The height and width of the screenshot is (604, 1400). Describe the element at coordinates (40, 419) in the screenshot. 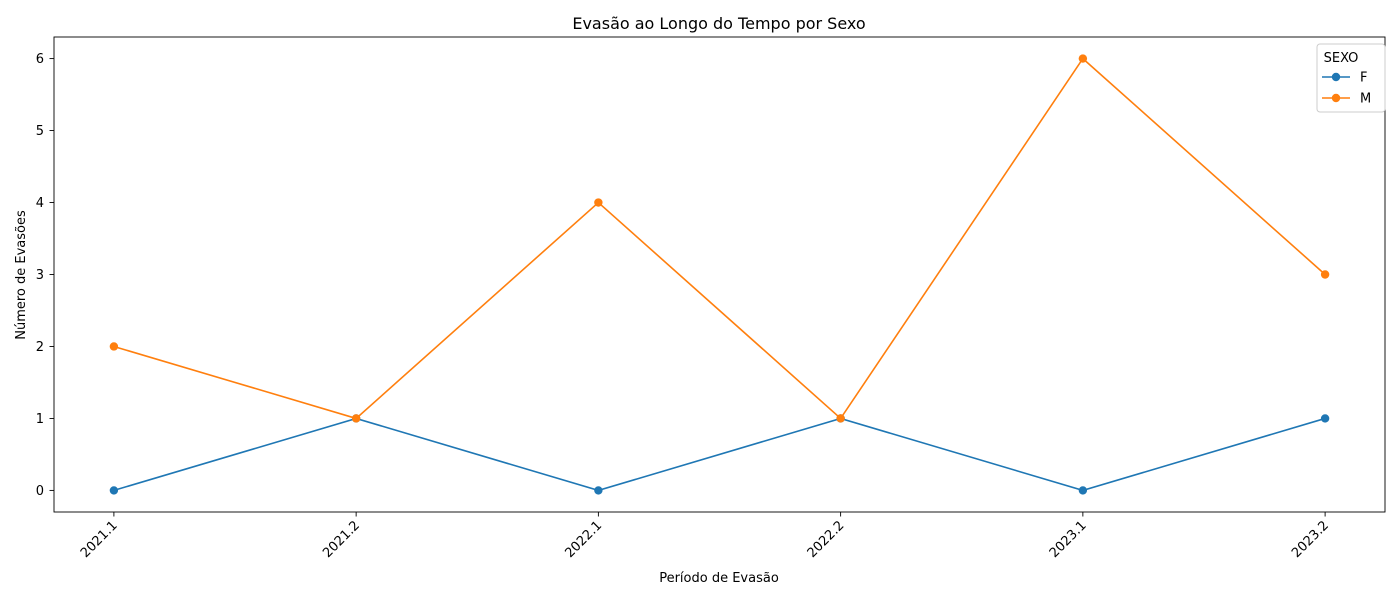

I see `y-tick-label: 1` at that location.